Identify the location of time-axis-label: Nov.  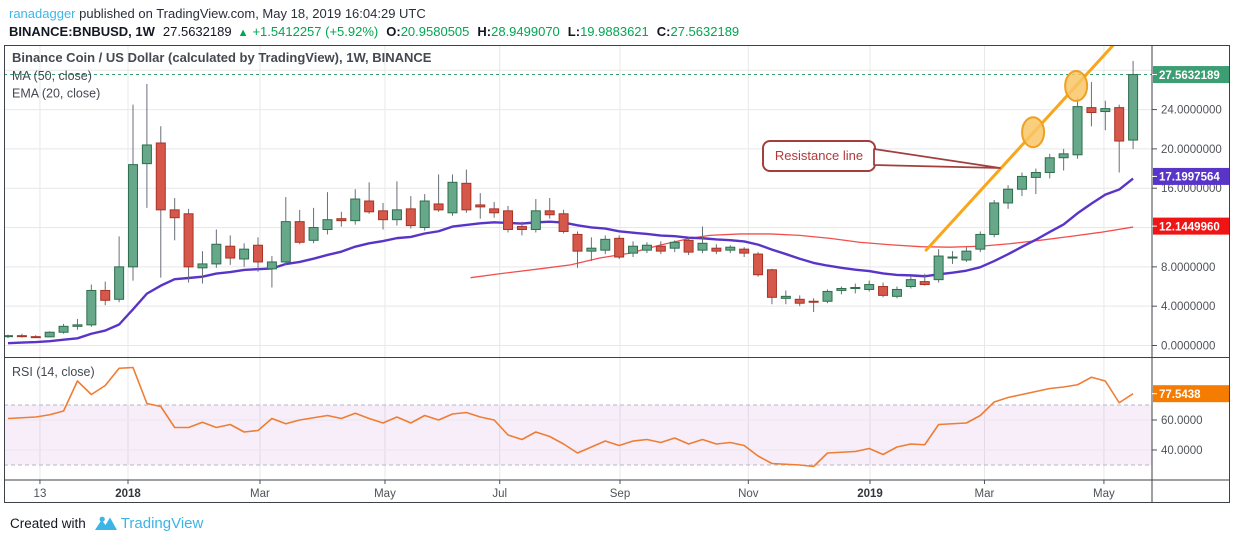
(748, 494).